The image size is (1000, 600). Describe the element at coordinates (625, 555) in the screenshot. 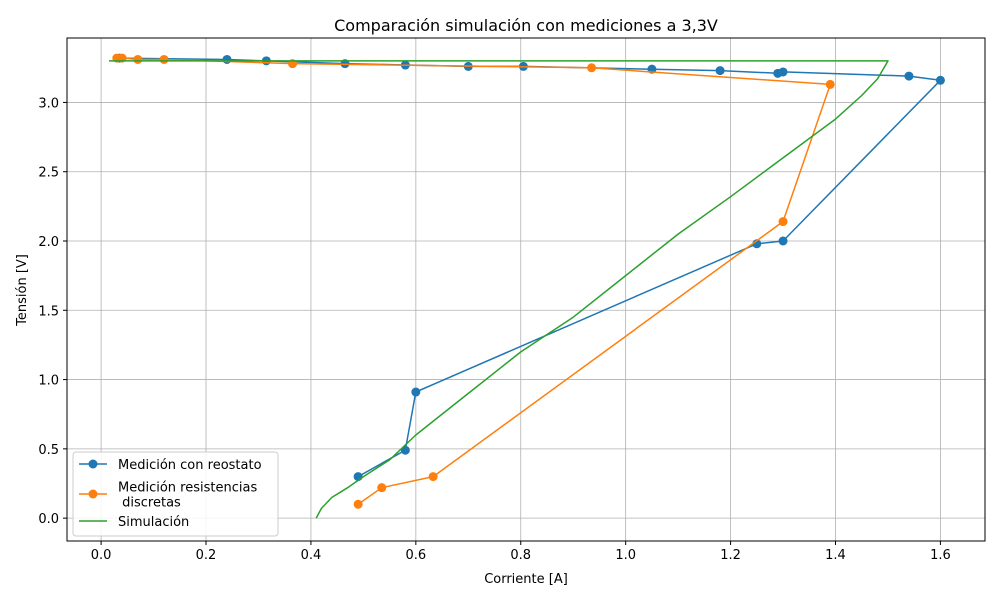

I see `x-tick-label: 1.0` at that location.